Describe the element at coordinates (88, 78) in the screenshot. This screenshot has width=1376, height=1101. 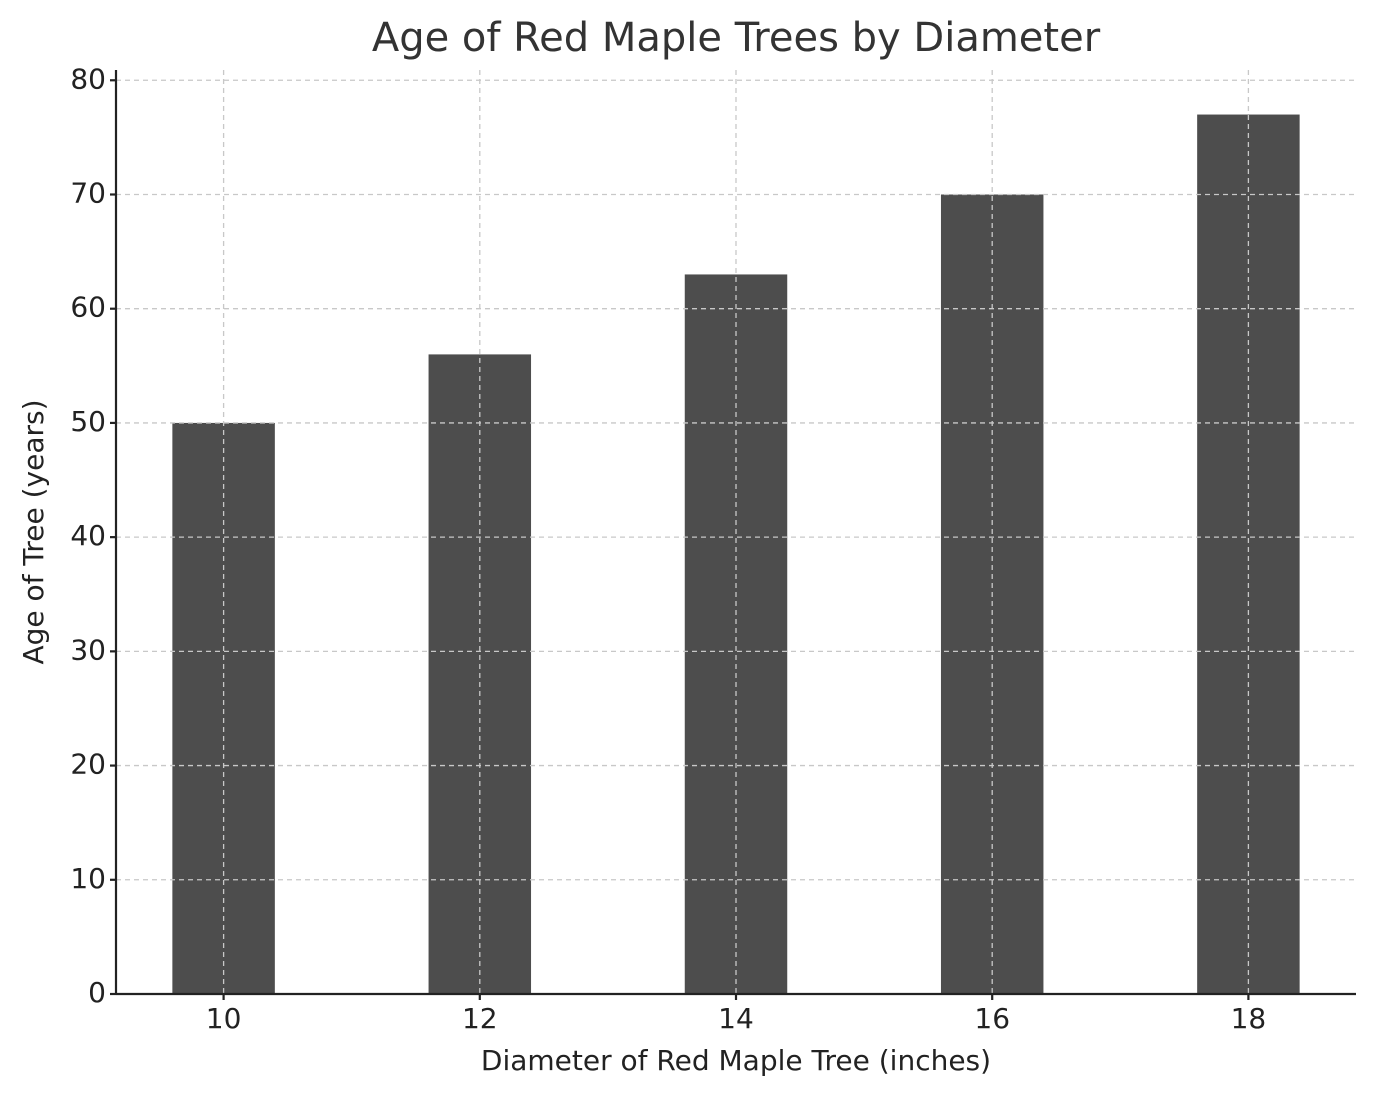
I see `y-tick-label: 80` at that location.